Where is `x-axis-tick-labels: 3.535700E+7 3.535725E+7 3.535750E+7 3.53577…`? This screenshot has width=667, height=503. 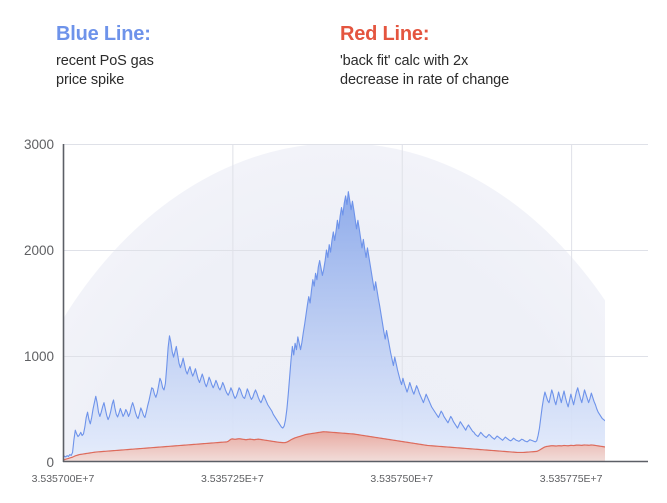
x-axis-tick-labels: 3.535700E+7 3.535725E+7 3.535750E+7 3.53577… is located at coordinates (317, 479).